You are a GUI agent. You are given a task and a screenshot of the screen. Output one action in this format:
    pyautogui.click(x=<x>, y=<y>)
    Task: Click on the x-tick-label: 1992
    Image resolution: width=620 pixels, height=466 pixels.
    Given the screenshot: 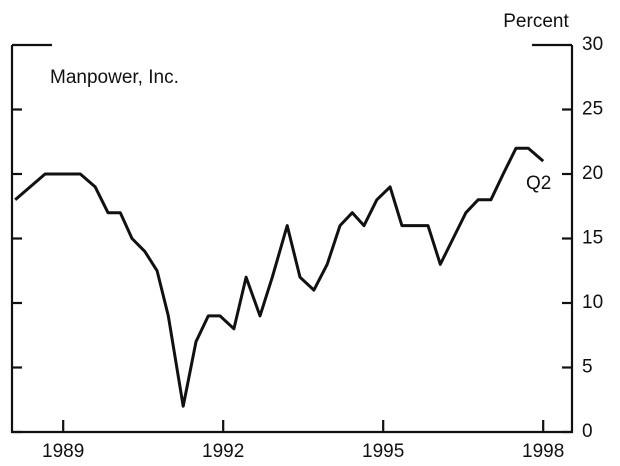 What is the action you would take?
    pyautogui.click(x=223, y=451)
    